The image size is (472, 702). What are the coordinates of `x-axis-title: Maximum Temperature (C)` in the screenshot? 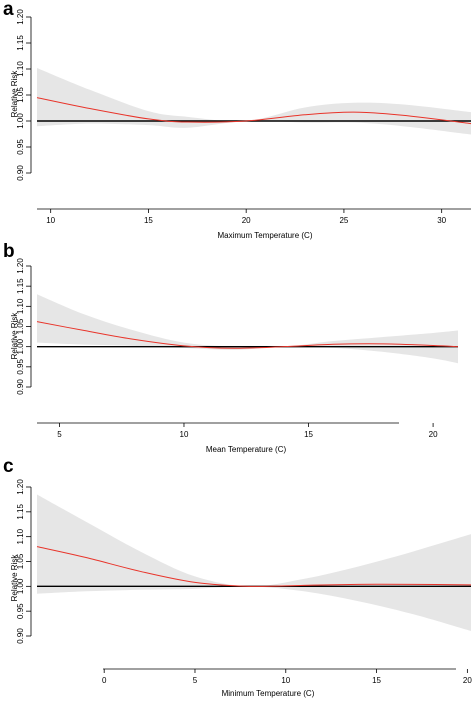 It's located at (265, 235).